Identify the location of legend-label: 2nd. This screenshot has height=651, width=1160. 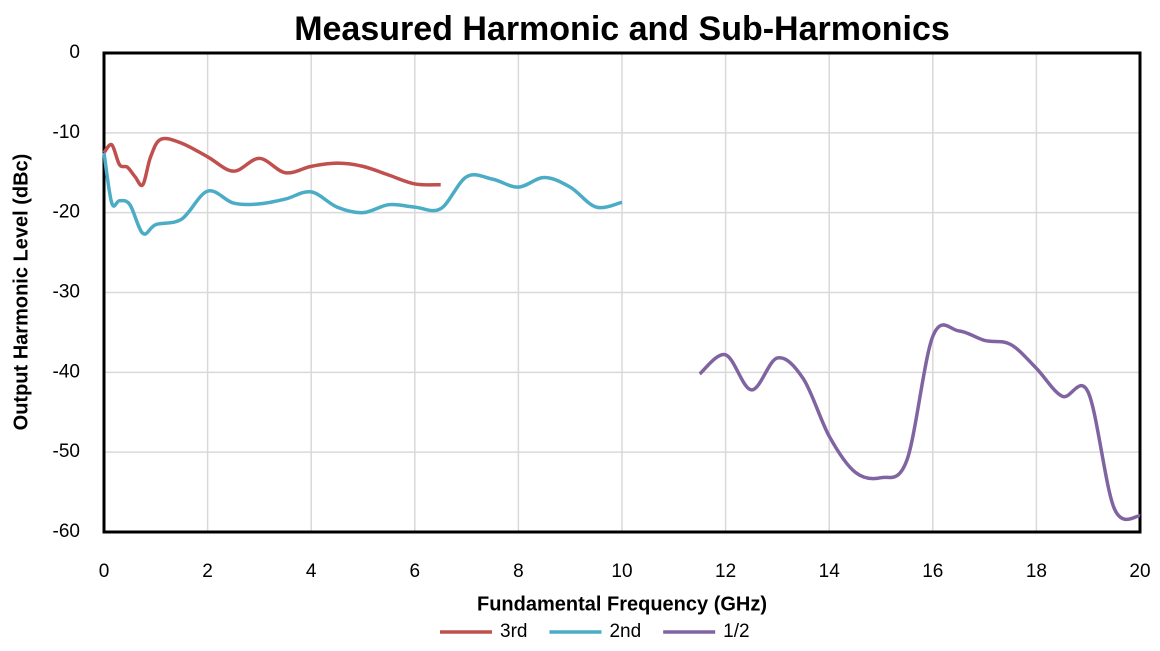
(625, 631).